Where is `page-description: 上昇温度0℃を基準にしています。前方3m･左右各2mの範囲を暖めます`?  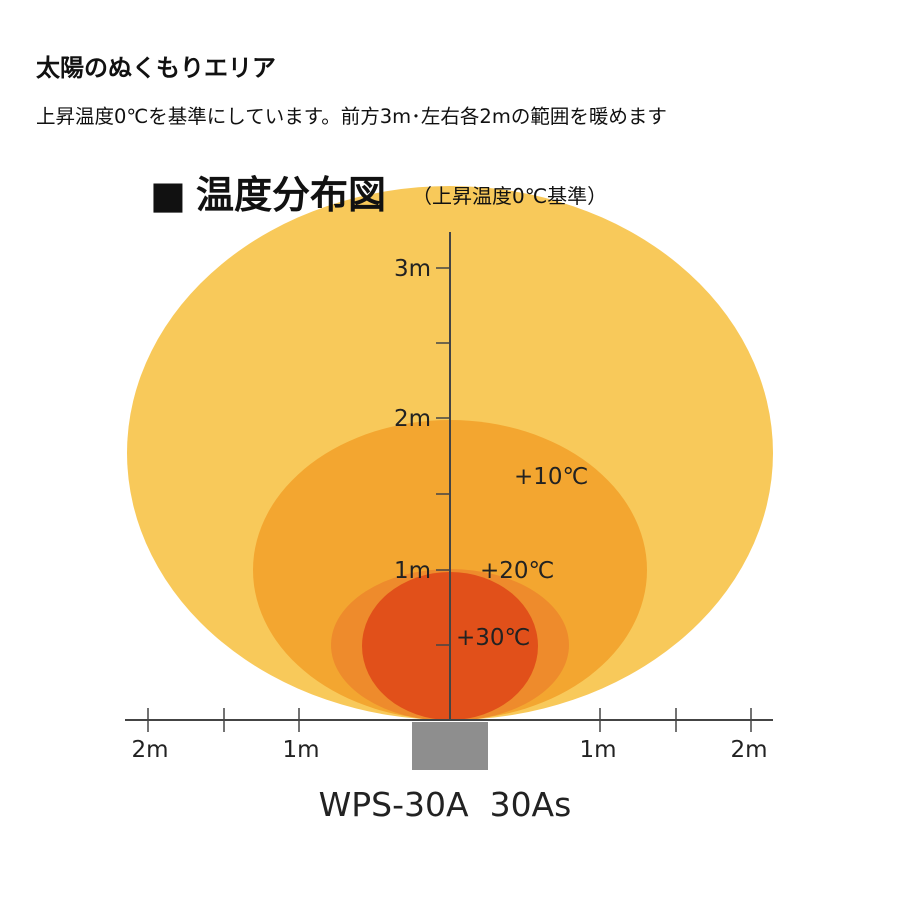 page-description: 上昇温度0℃を基準にしています。前方3m･左右各2mの範囲を暖めます is located at coordinates (351, 116).